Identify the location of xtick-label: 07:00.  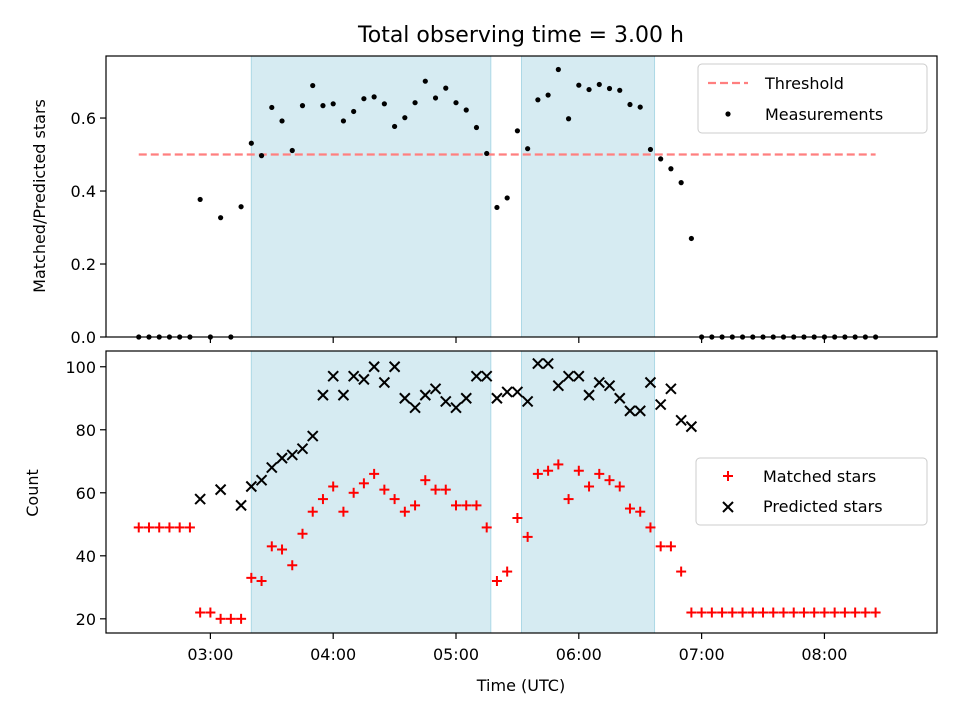
(702, 654).